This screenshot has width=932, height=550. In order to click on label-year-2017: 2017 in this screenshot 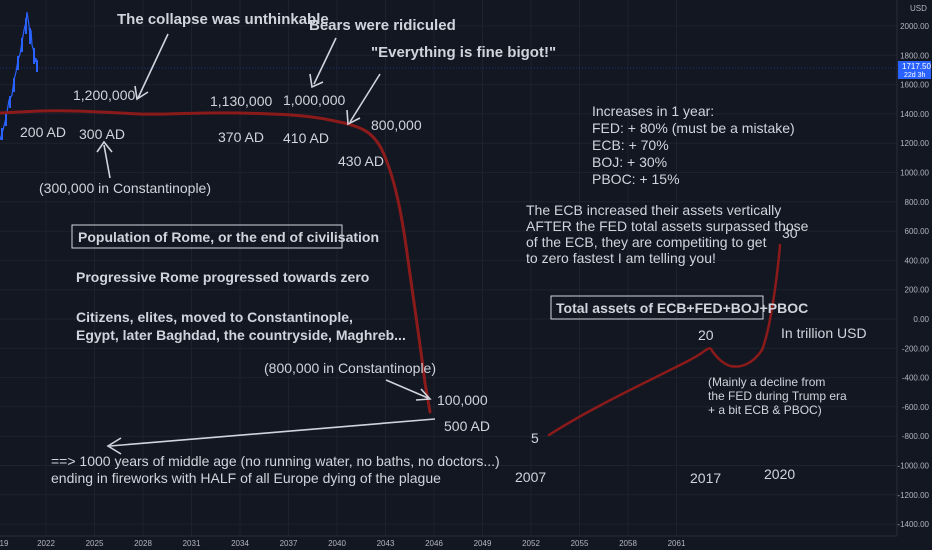, I will do `click(705, 478)`.